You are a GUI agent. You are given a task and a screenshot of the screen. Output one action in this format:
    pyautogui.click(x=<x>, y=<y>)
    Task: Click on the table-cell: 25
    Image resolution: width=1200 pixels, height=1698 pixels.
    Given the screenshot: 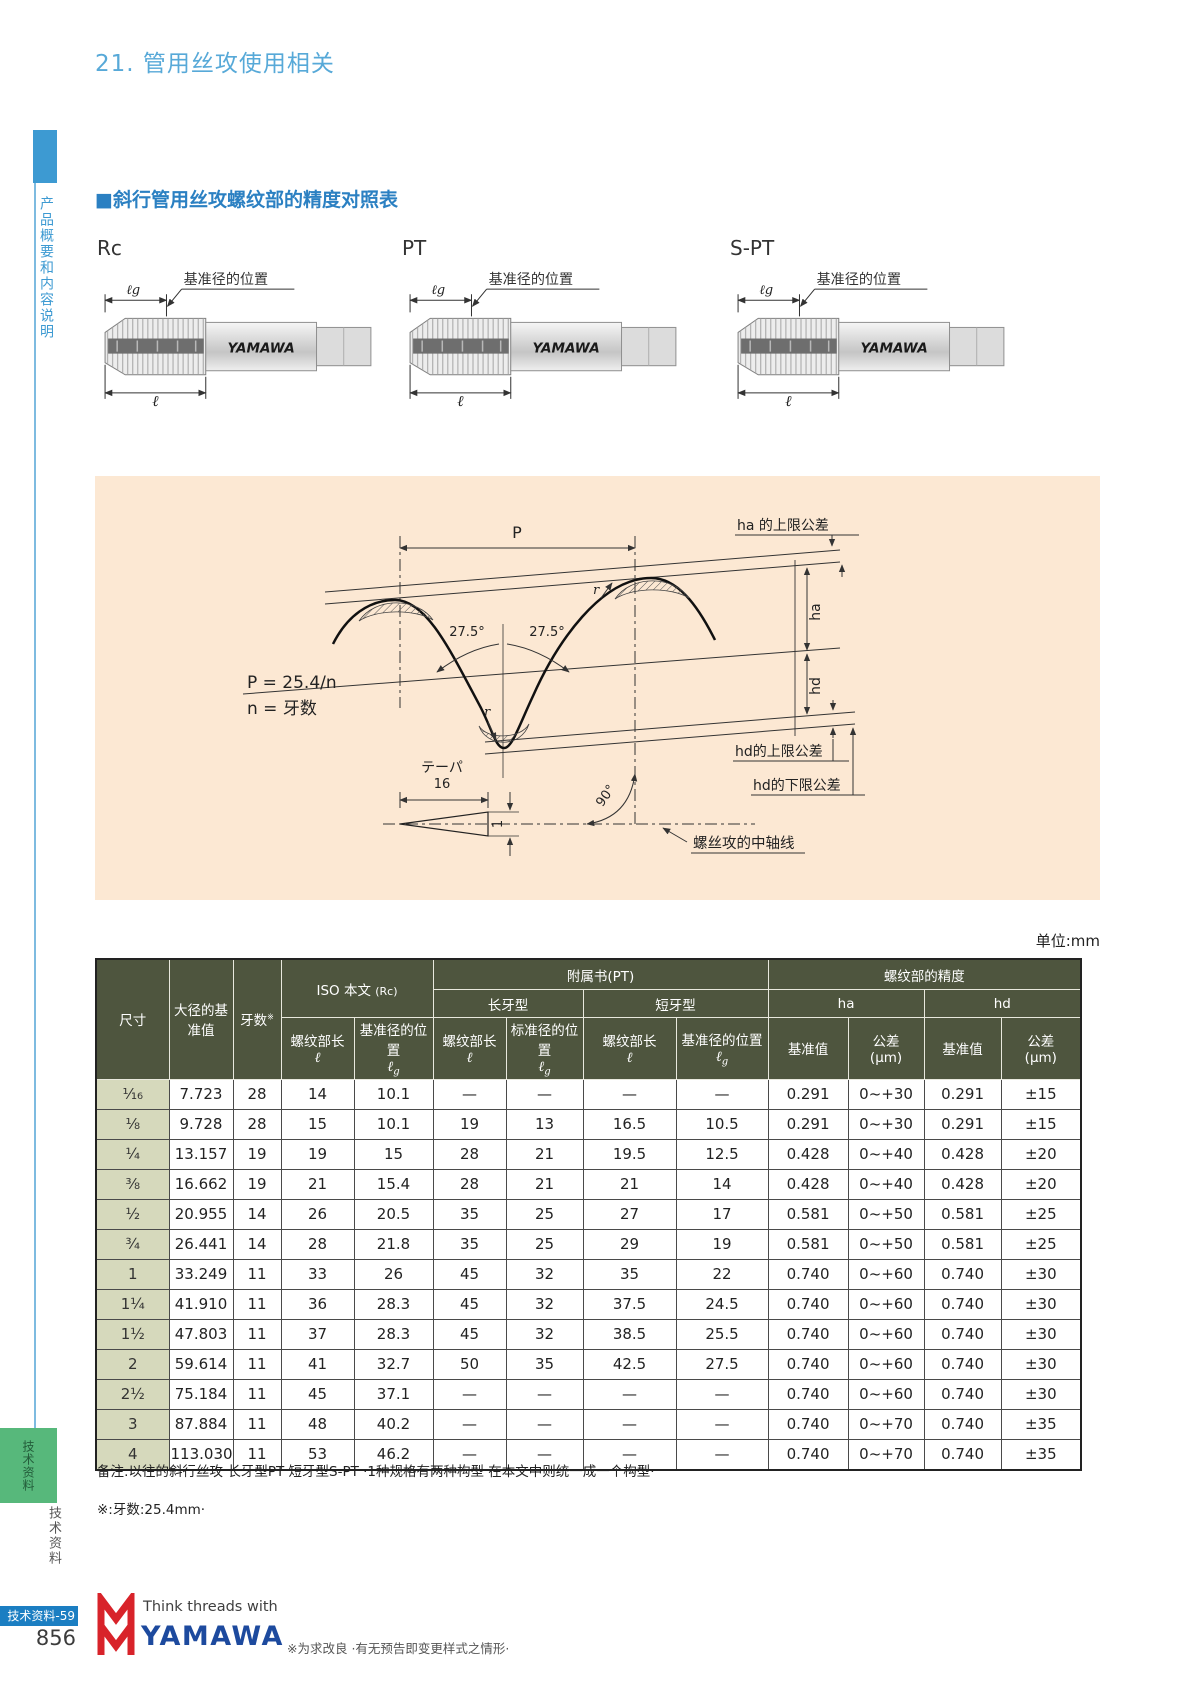 What is the action you would take?
    pyautogui.click(x=544, y=1214)
    